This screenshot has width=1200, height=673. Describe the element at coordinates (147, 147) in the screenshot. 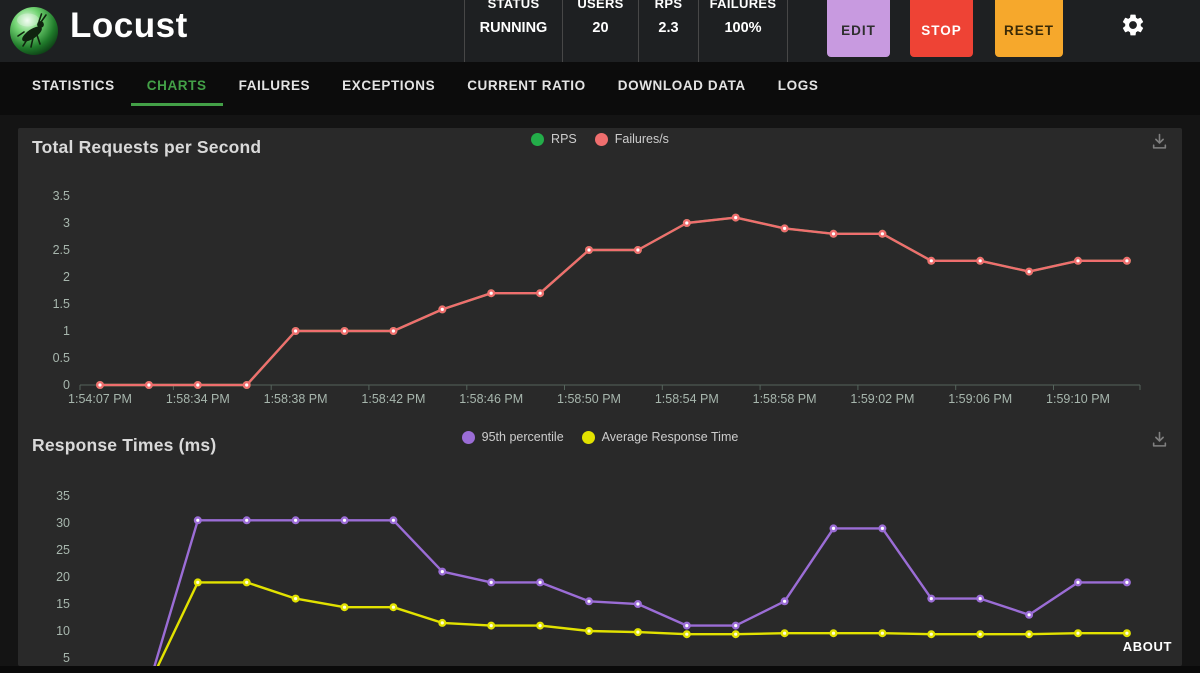

I see `chart1-title: Total Requests per Second` at that location.